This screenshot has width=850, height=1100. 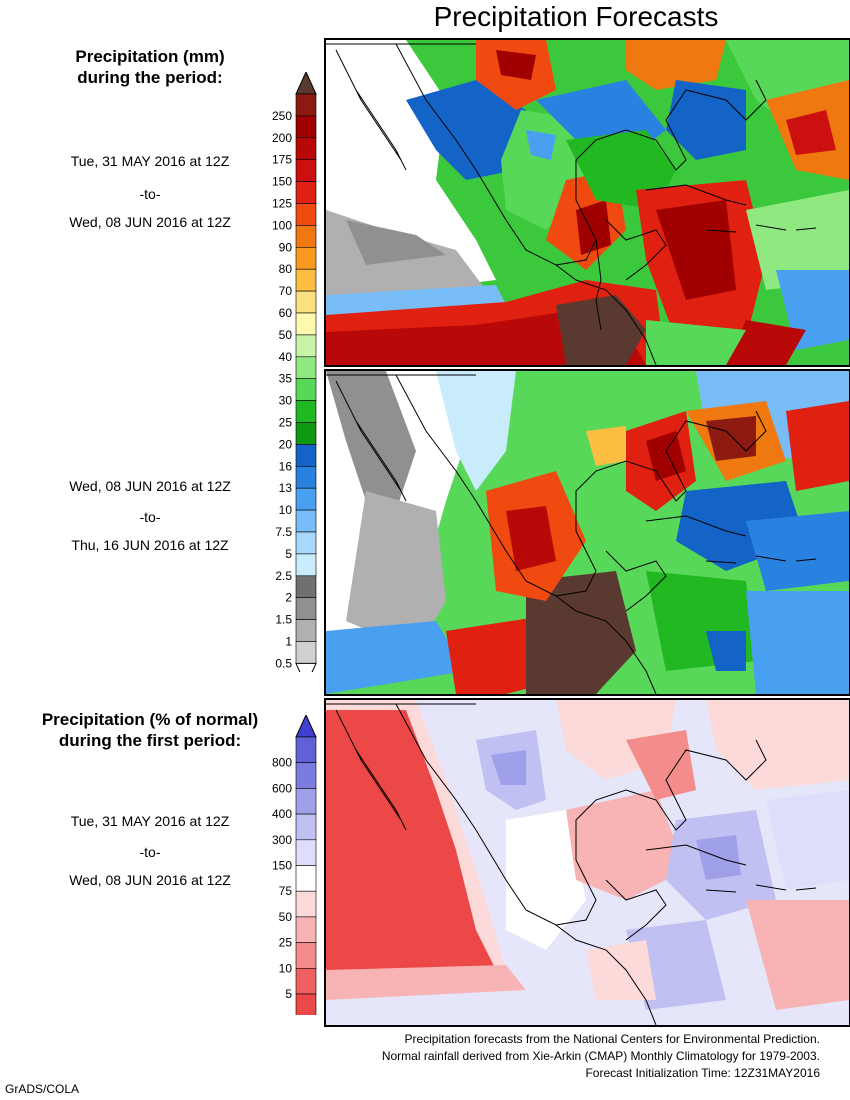 What do you see at coordinates (150, 719) in the screenshot?
I see `pct-heading-line1: Precipitation (% of normal)` at bounding box center [150, 719].